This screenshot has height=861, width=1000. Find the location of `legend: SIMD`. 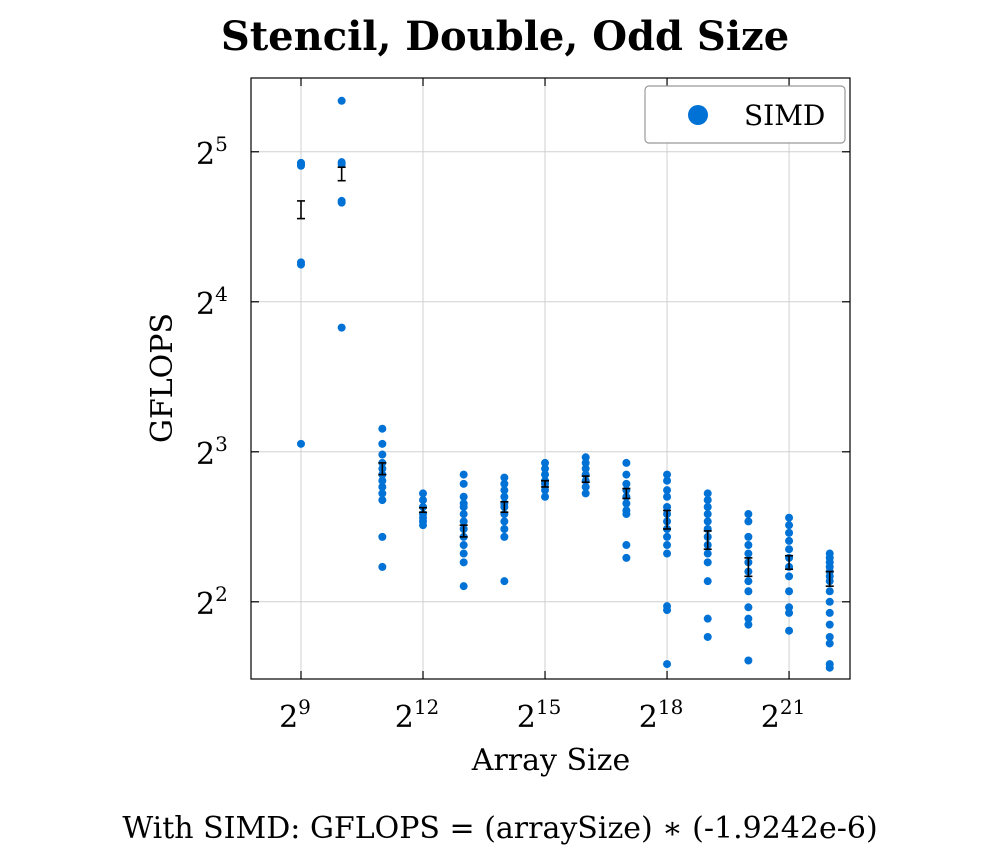

legend: SIMD is located at coordinates (745, 114).